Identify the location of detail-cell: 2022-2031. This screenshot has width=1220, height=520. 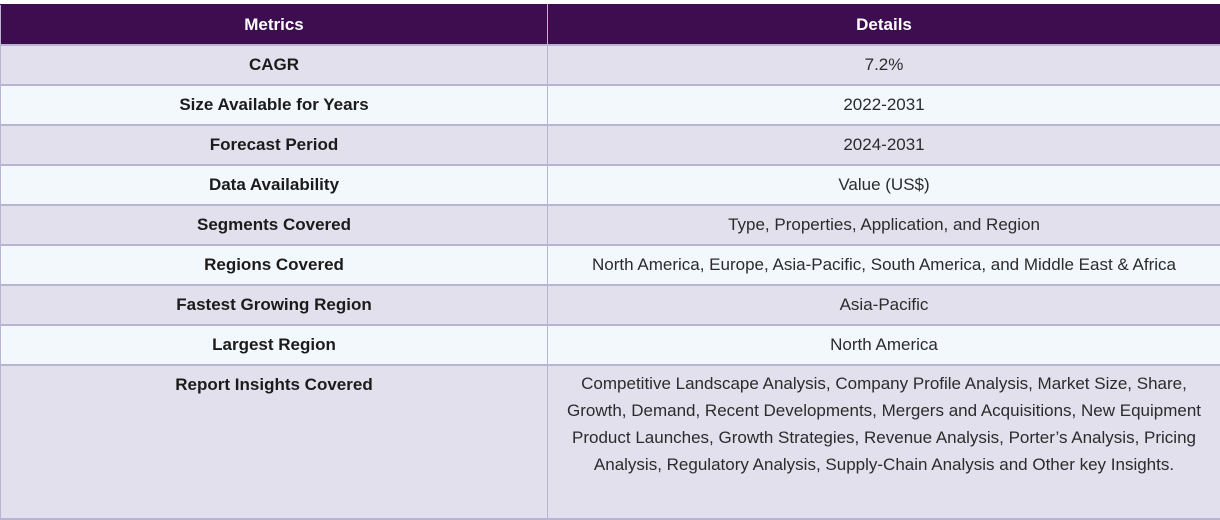
(884, 105).